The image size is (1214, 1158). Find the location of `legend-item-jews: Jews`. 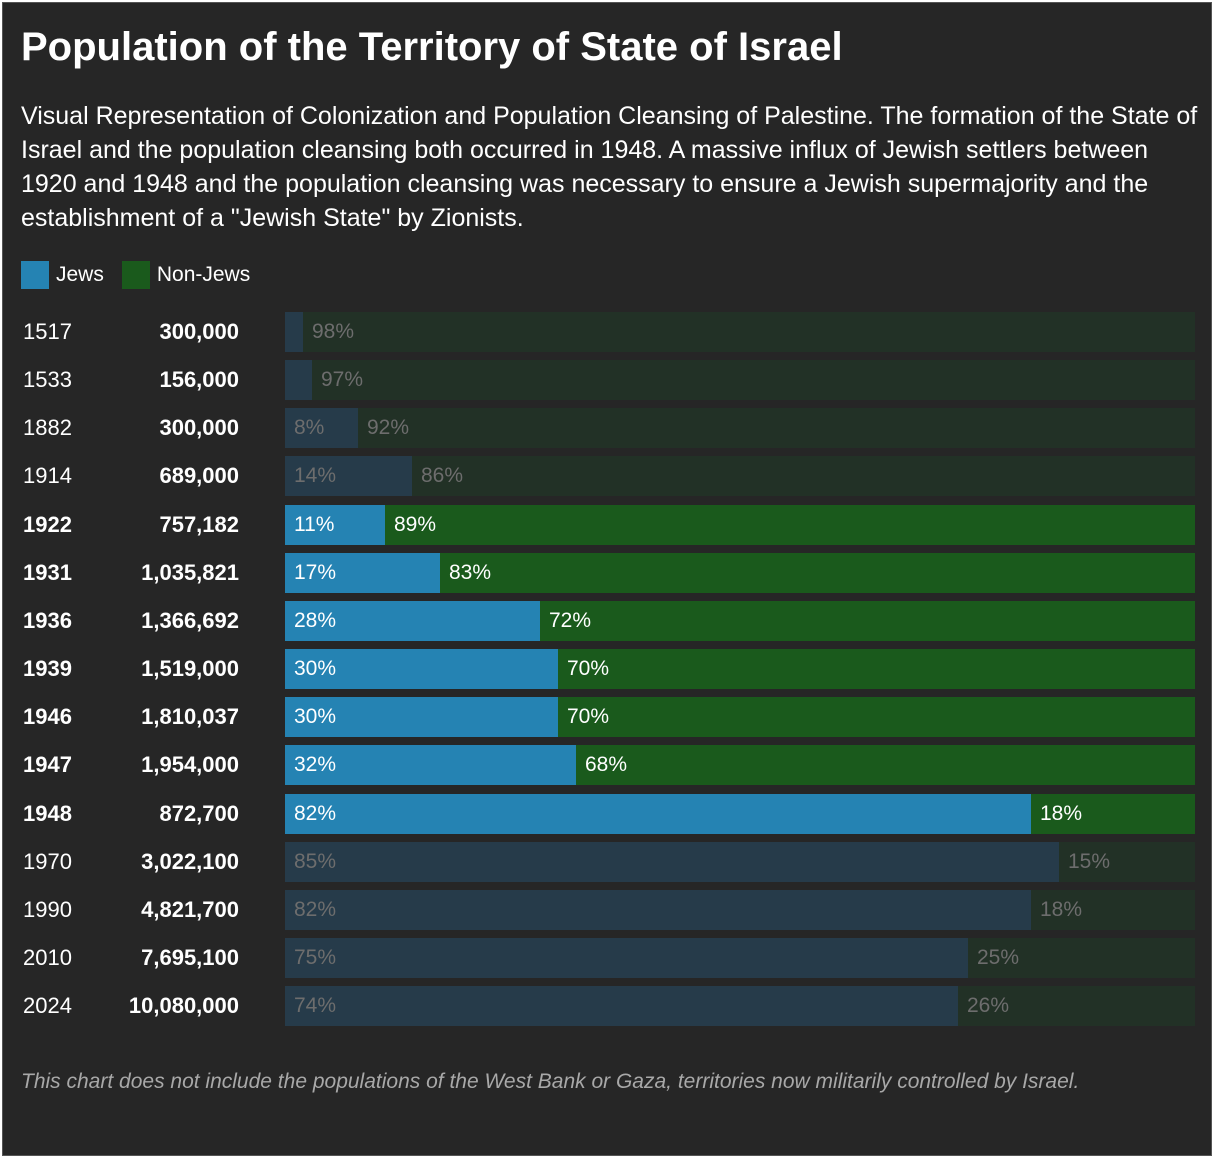

legend-item-jews: Jews is located at coordinates (62, 275).